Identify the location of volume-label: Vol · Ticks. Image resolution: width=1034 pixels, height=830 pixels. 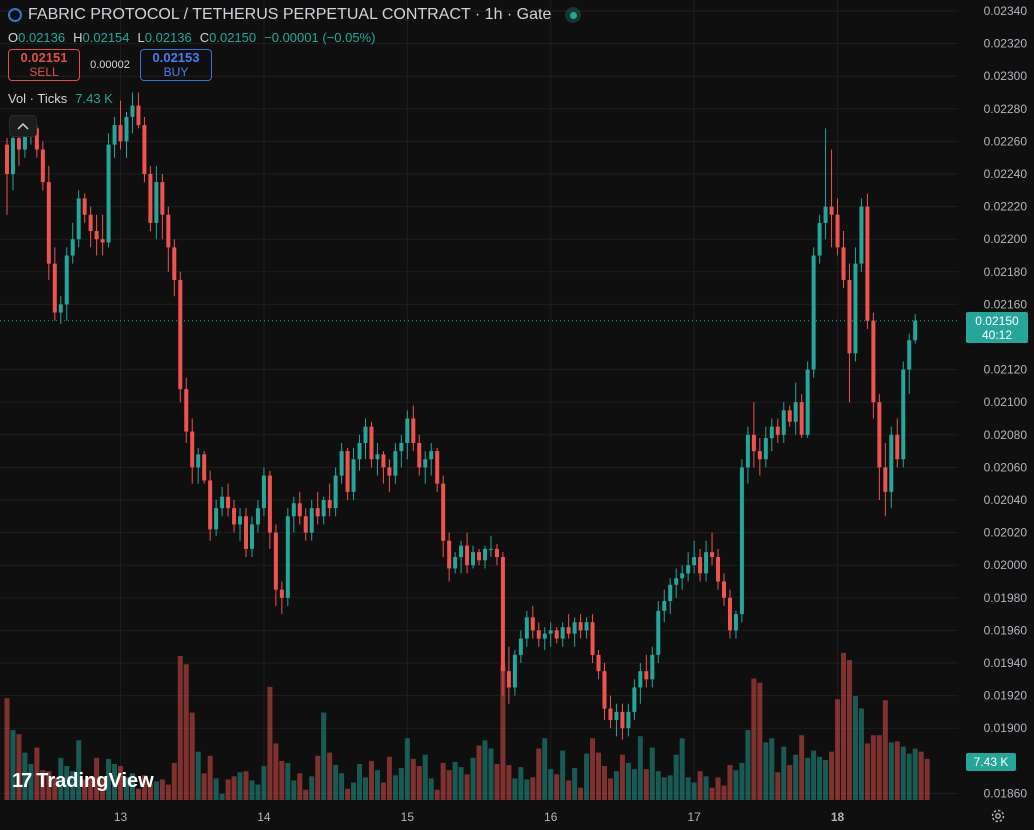
(38, 98).